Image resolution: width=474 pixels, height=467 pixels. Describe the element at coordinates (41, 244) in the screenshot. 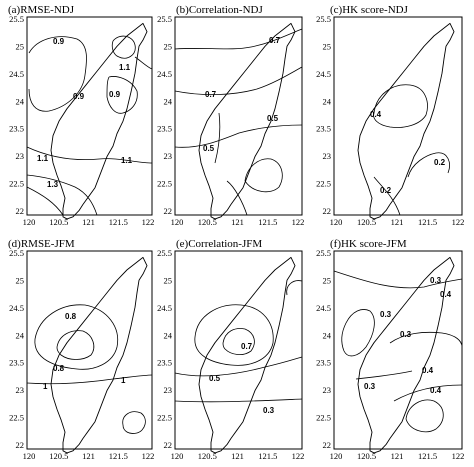

I see `panel-d-title: (d)RMSE-JFM` at that location.